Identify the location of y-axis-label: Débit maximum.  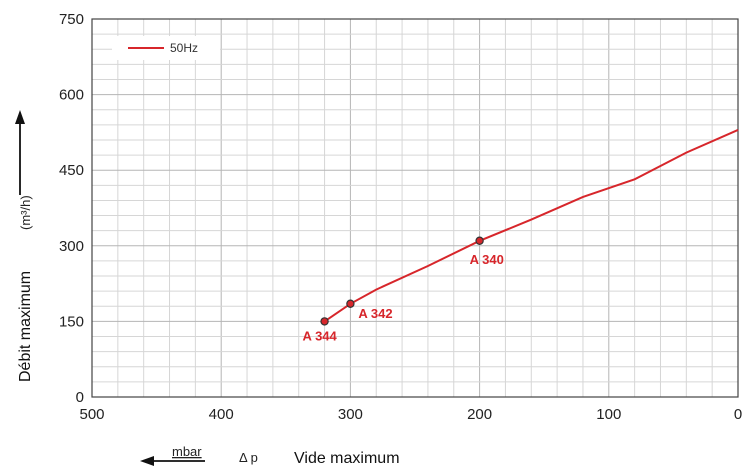
(25, 326).